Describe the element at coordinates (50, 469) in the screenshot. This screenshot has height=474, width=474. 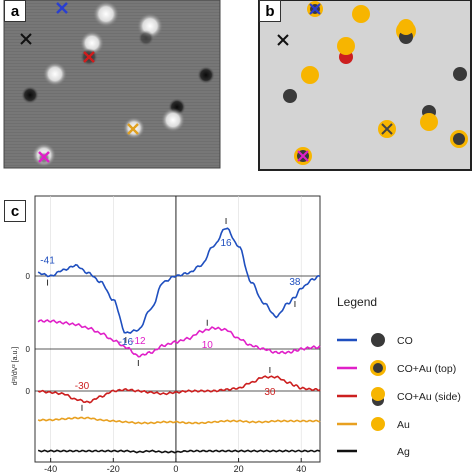
I see `x-tick-label: -40` at that location.